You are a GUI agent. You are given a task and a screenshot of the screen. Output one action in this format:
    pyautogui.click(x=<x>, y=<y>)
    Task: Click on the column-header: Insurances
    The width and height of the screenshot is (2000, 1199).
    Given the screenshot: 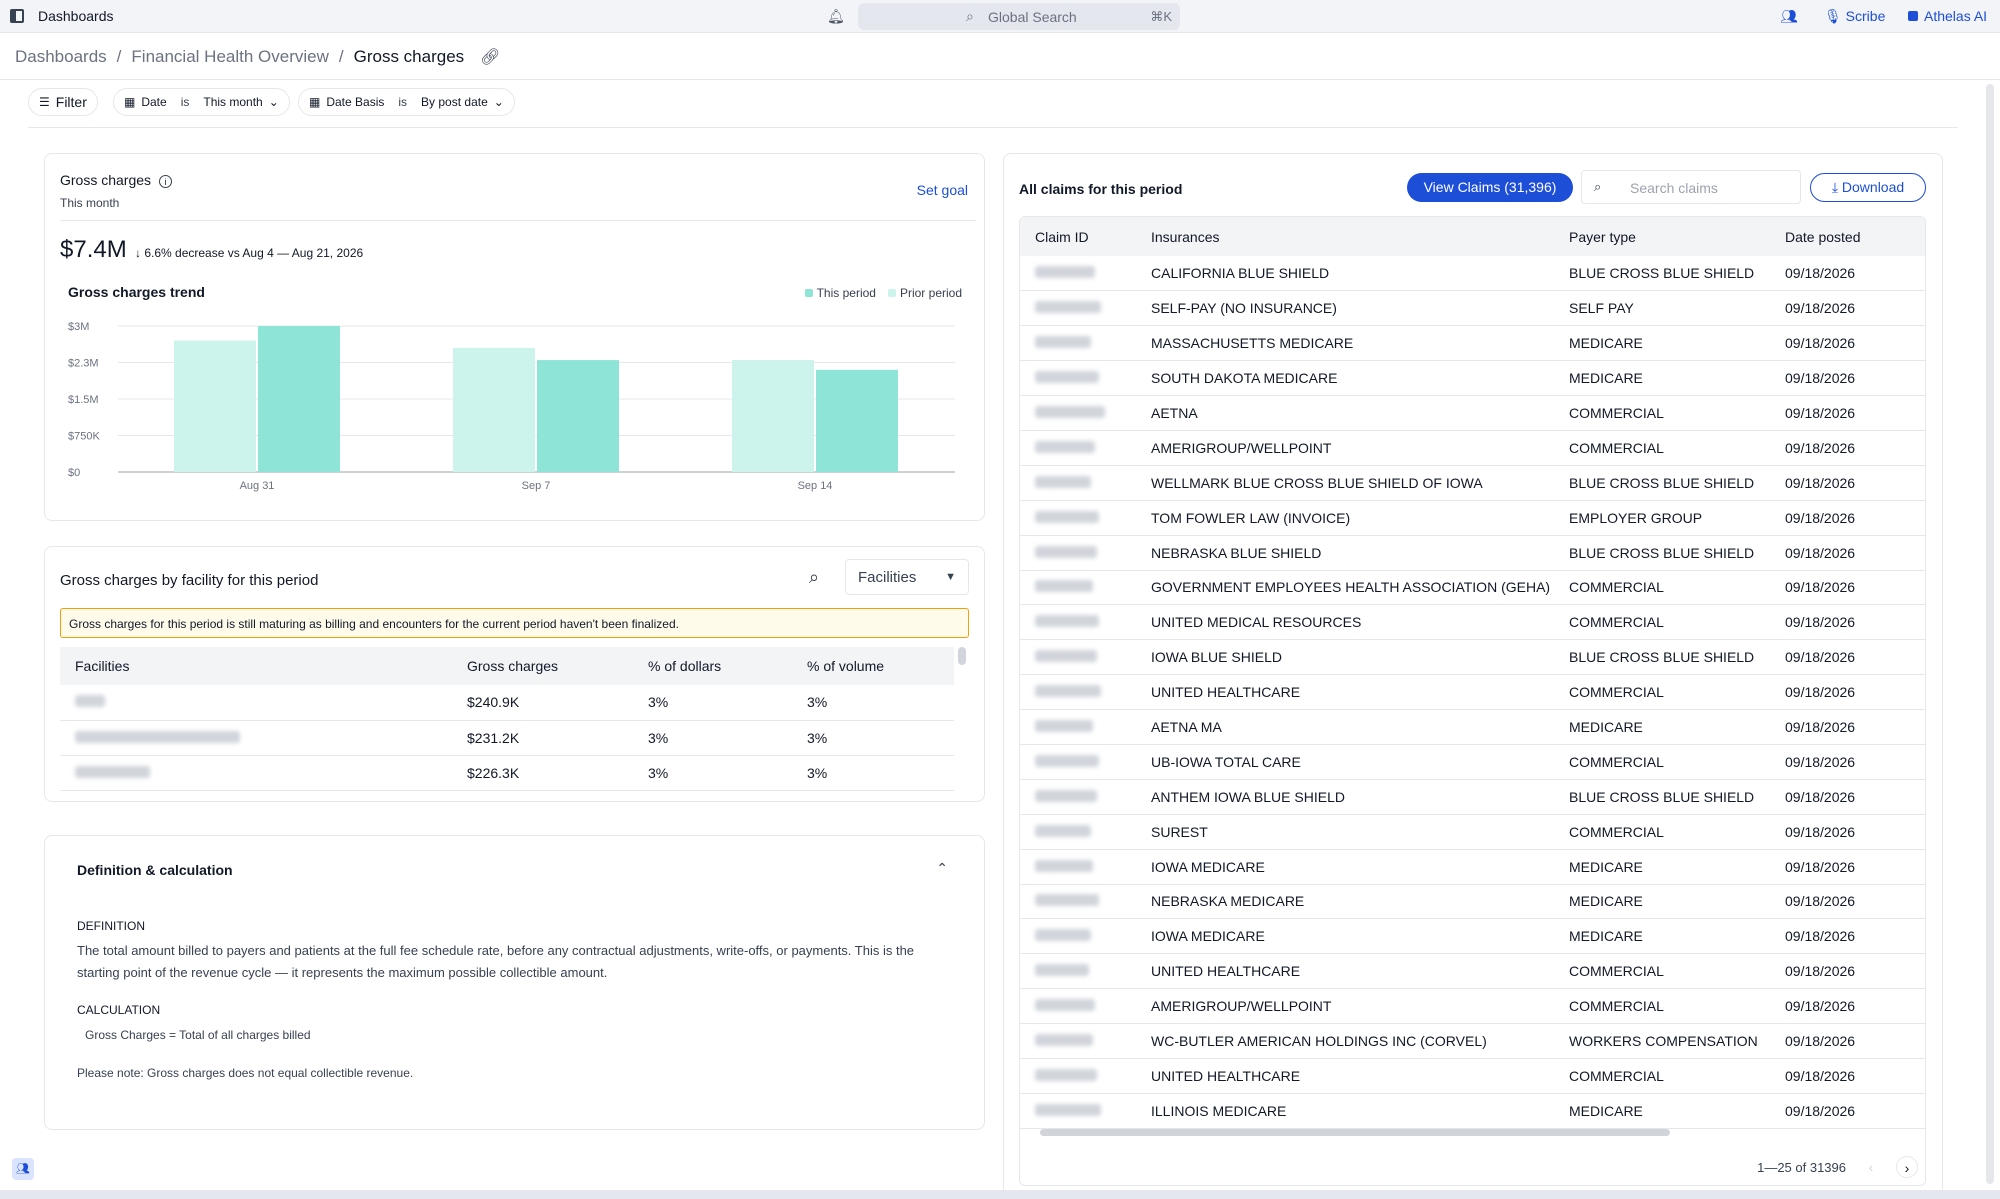 What is the action you would take?
    pyautogui.click(x=1345, y=236)
    